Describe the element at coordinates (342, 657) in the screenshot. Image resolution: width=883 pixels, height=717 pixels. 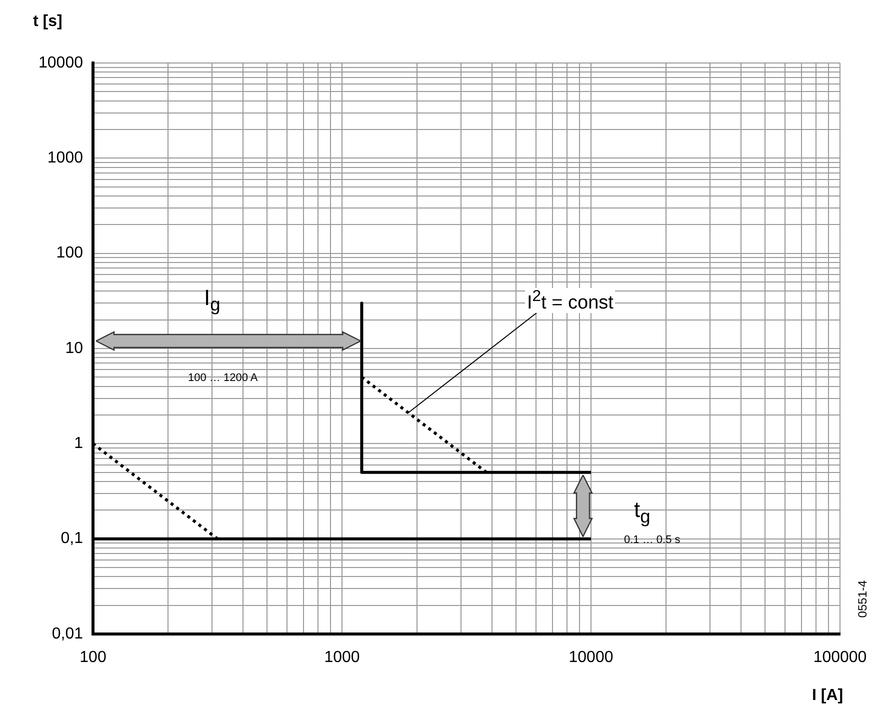
I see `x-tick-label: 1000` at that location.